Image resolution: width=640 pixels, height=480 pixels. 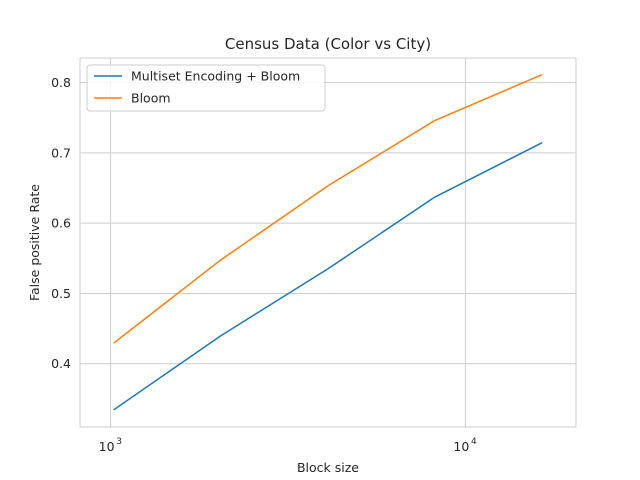 I want to click on x-axis-label: Block size, so click(x=328, y=467).